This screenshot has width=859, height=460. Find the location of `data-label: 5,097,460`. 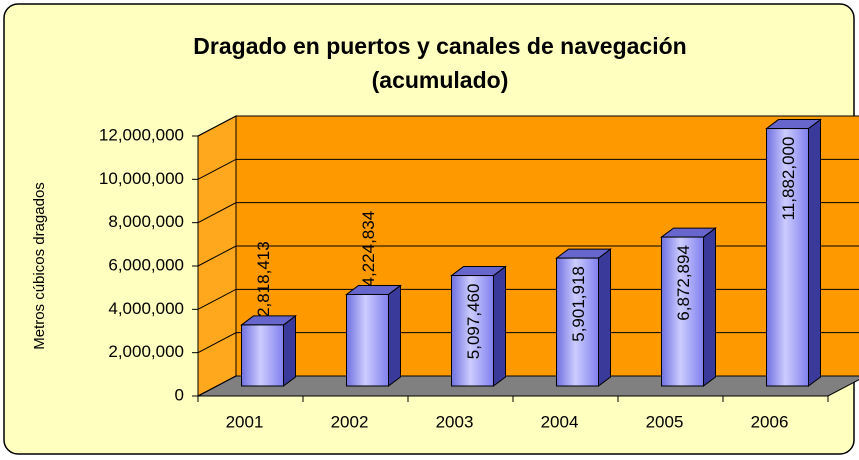

data-label: 5,097,460 is located at coordinates (473, 322).